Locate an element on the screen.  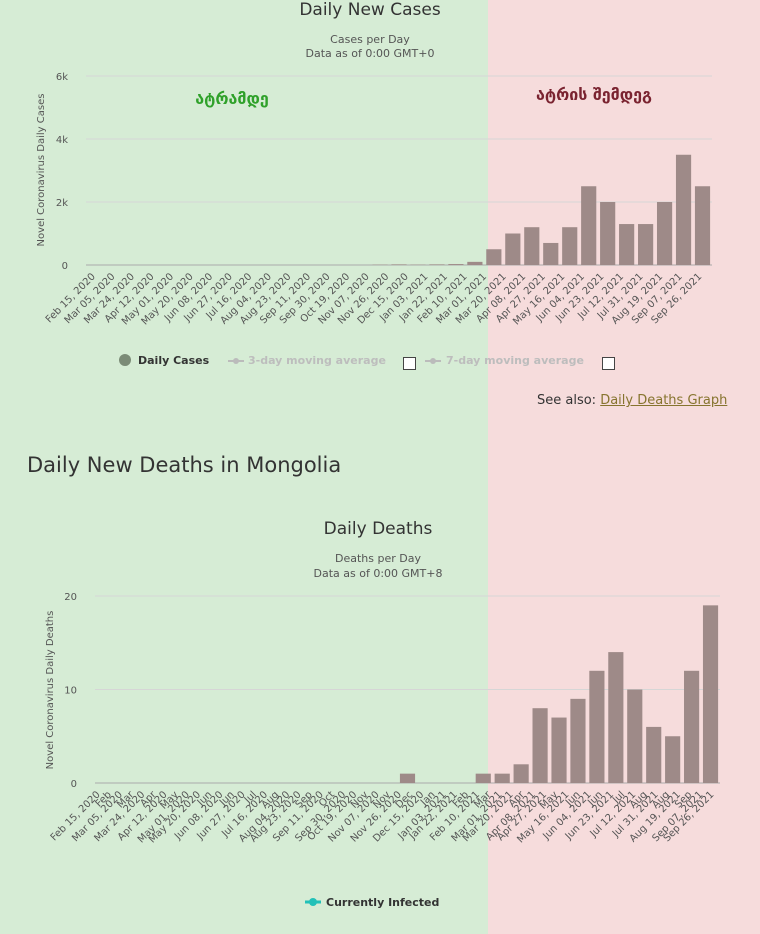
see-also-prefix: See also: is located at coordinates (569, 400).